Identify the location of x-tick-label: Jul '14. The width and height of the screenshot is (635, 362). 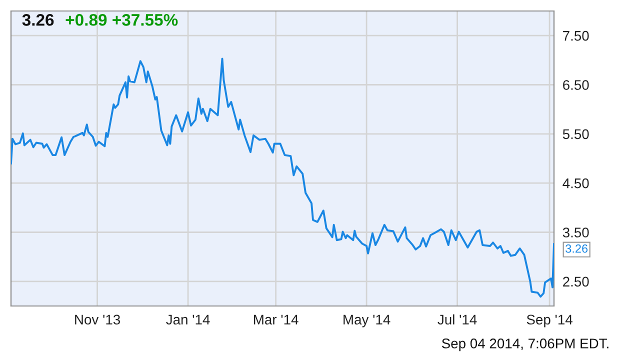
(457, 319).